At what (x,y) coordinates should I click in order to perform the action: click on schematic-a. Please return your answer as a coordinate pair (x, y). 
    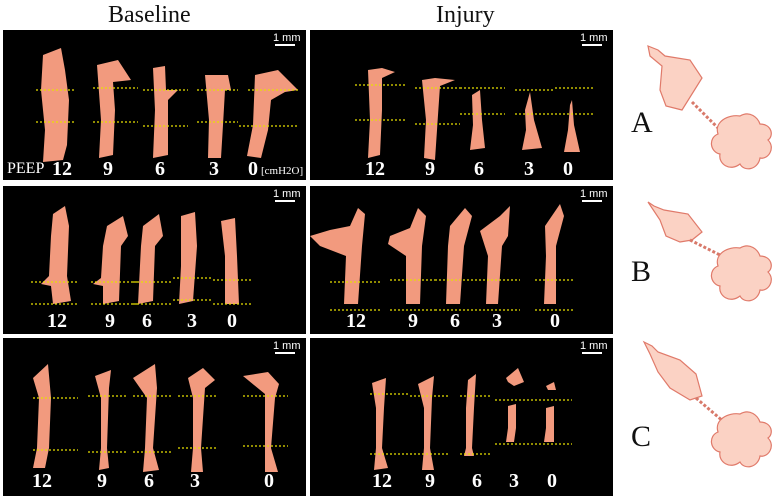
    Looking at the image, I should click on (709, 107).